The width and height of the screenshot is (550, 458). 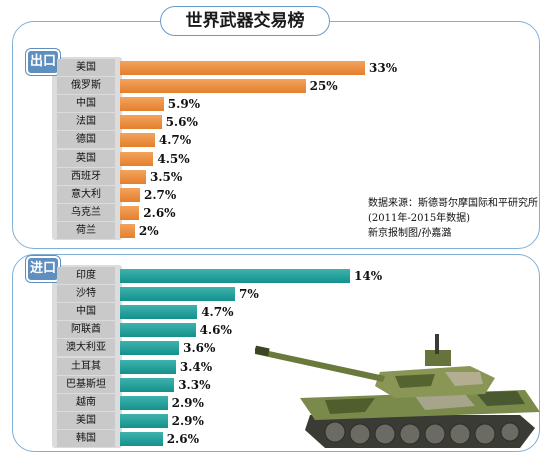 I want to click on export-value-label: 33%, so click(x=383, y=68).